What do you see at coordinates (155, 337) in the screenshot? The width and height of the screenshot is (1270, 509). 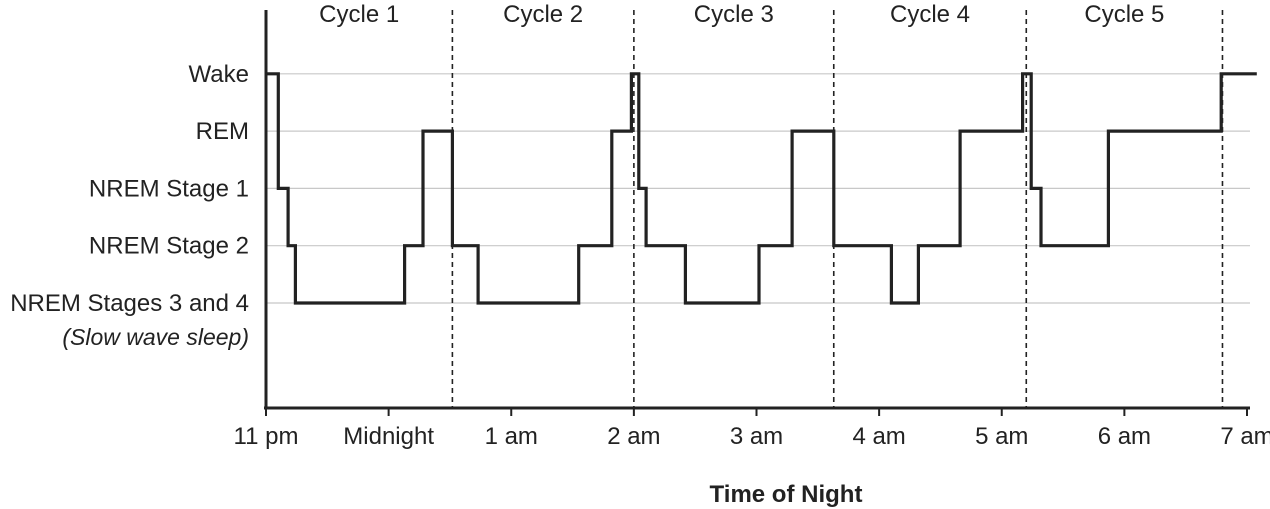 I see `y-level-sublabel: (Slow wave sleep)` at bounding box center [155, 337].